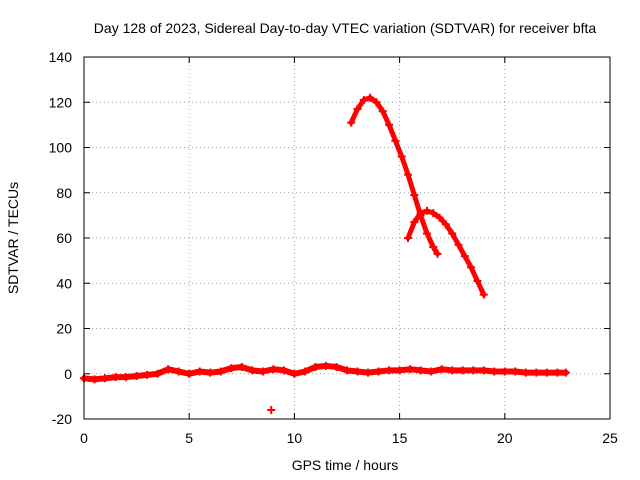 The height and width of the screenshot is (480, 640). I want to click on y-axis-label: SDTVAR / TECUs, so click(13, 238).